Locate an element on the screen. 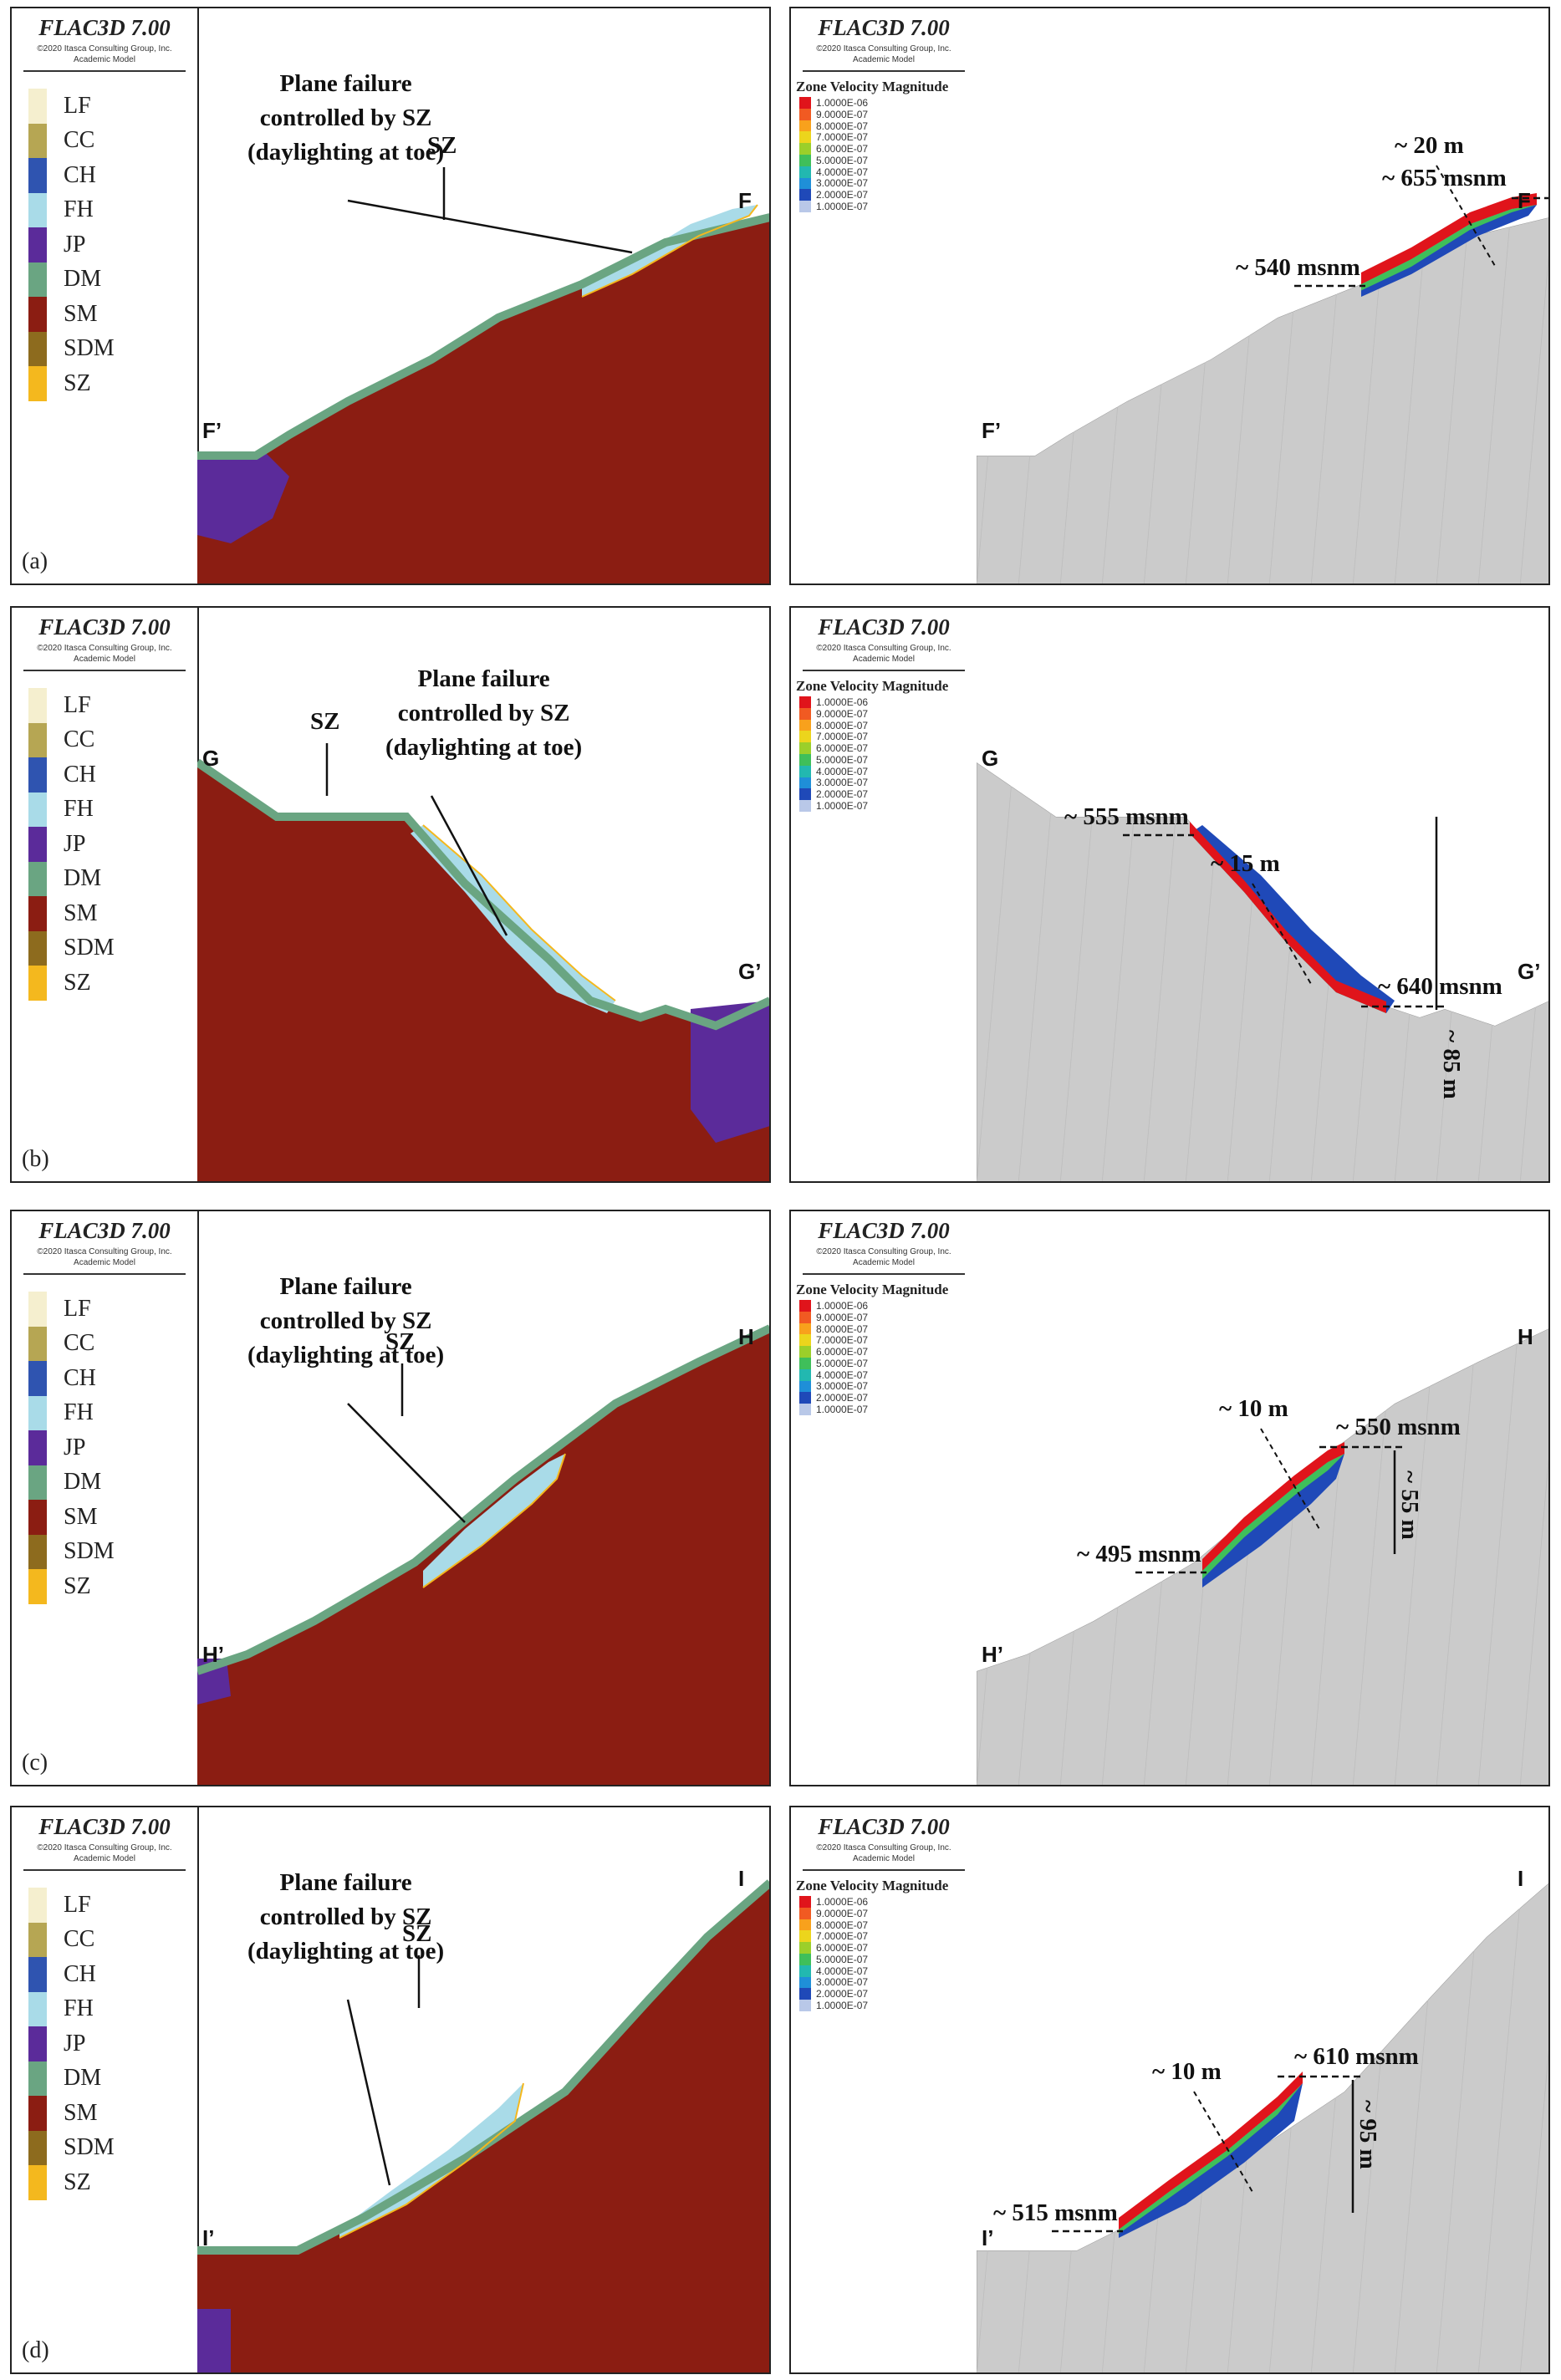  colorbar-entry: 8.0000E-07 is located at coordinates (833, 126).